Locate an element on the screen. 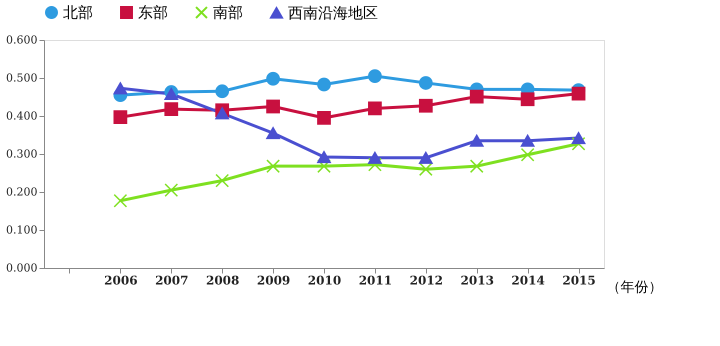 The image size is (720, 346). y-tick-label: 0.500 is located at coordinates (22, 78).